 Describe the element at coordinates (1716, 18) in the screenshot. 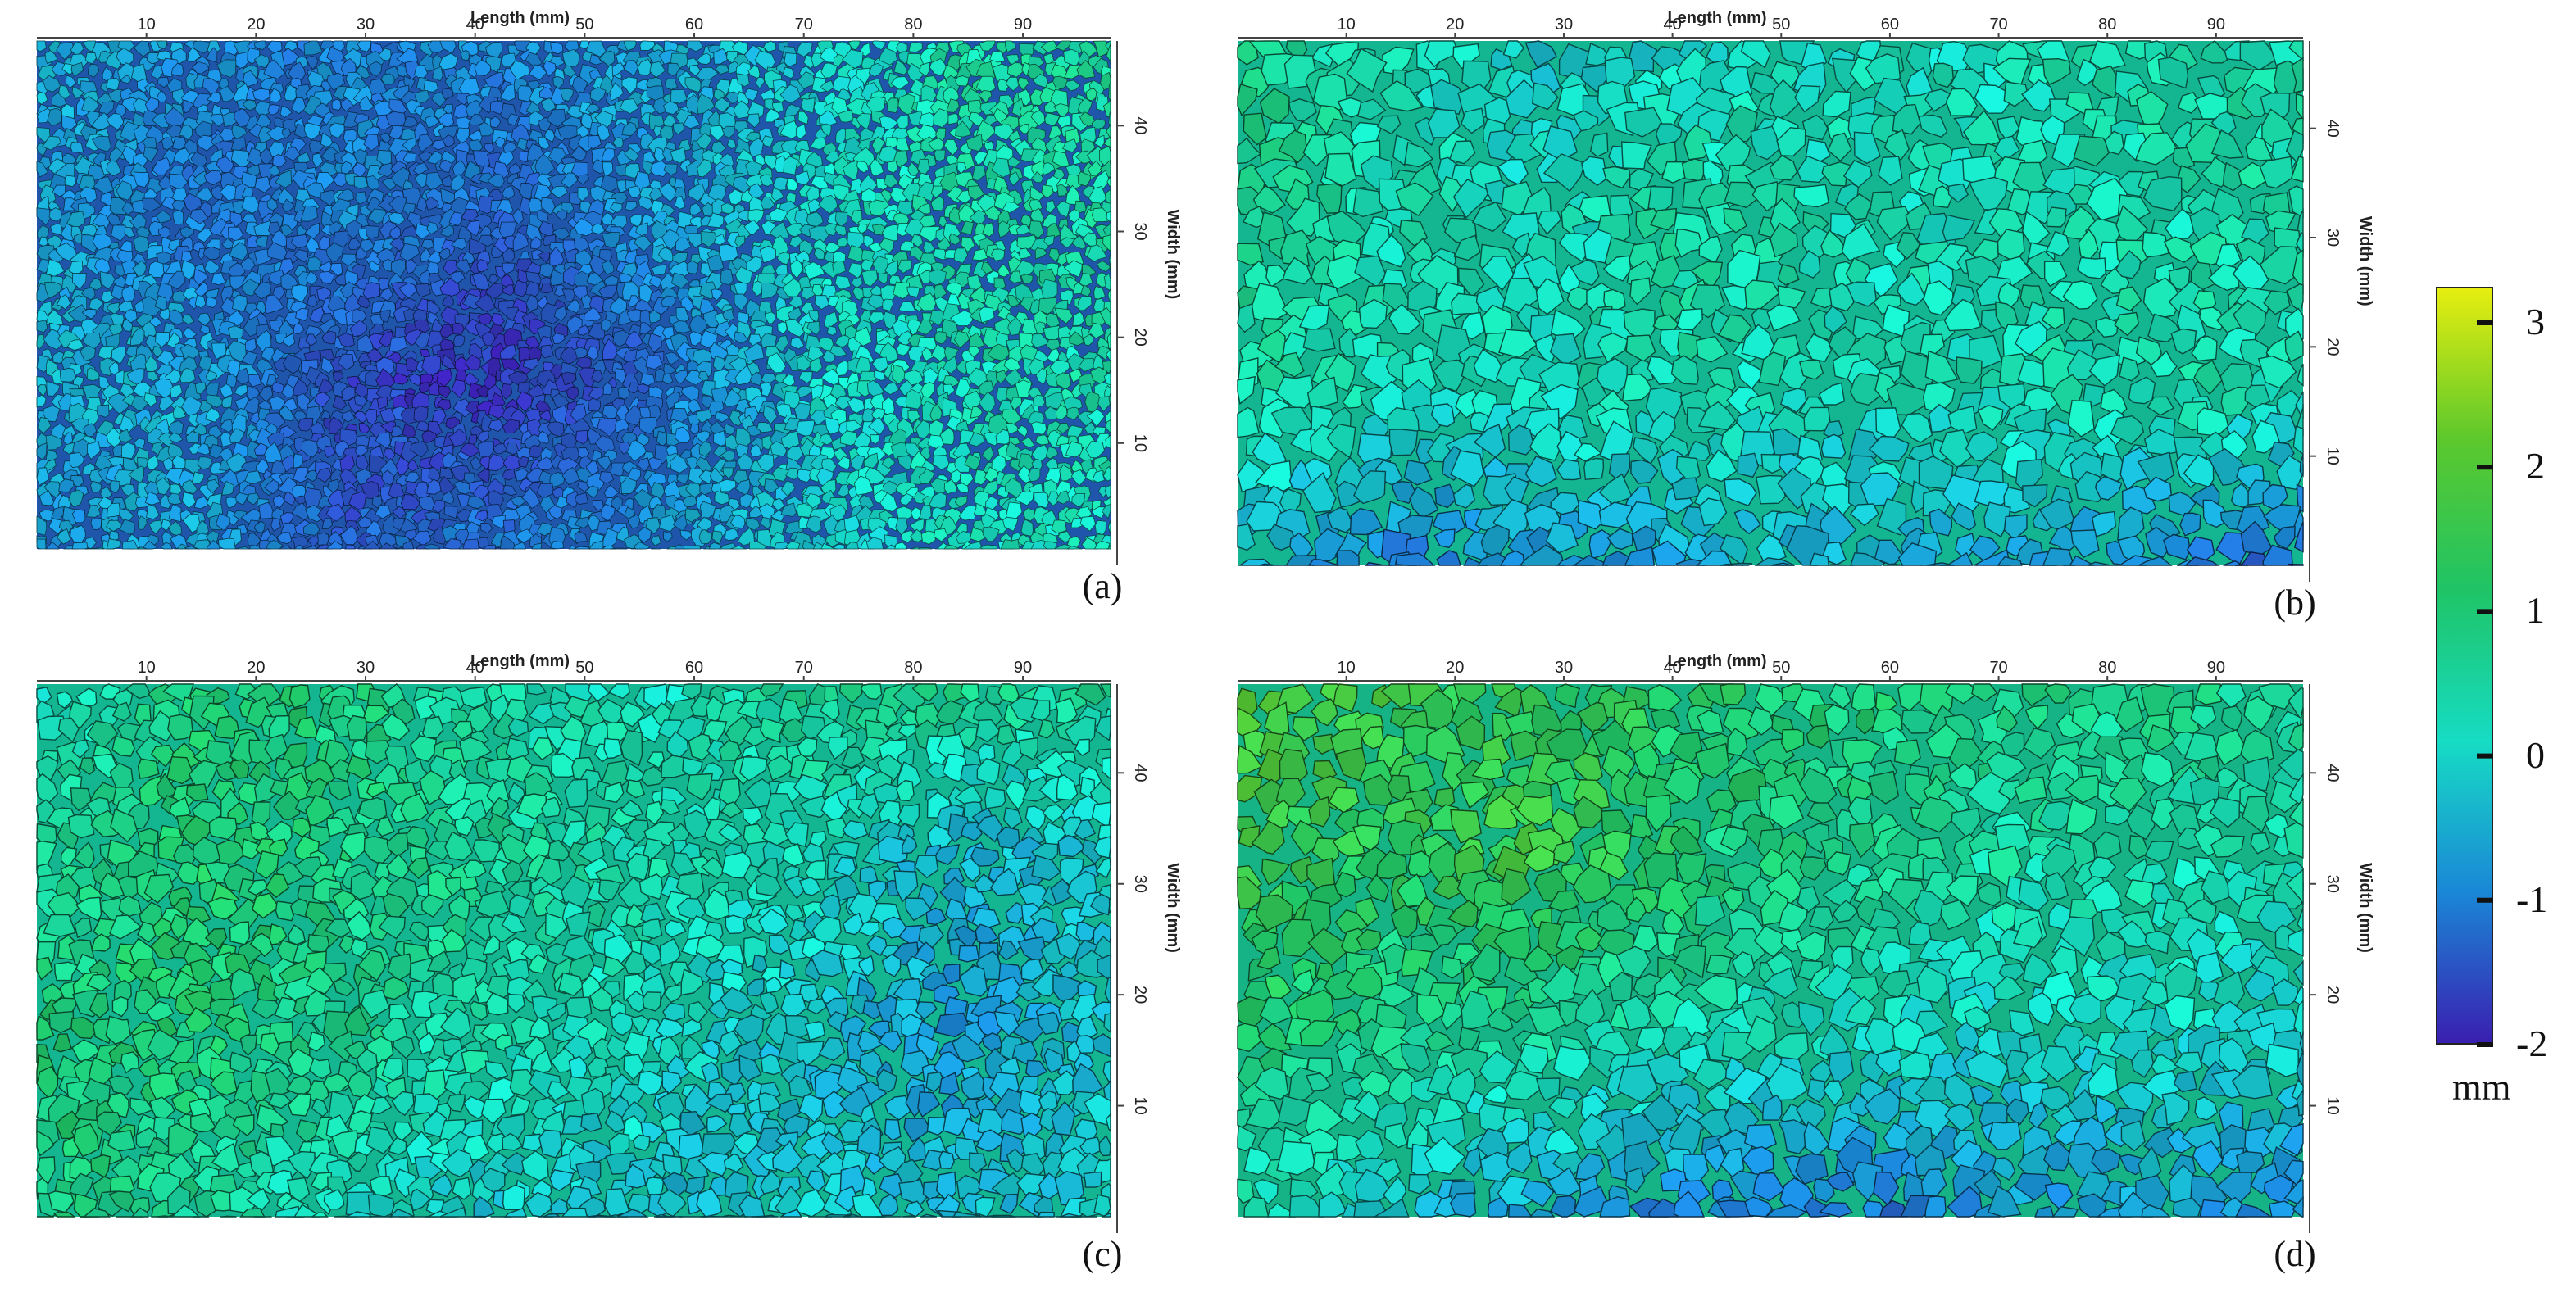

I see `x-axis-title: Length (mm)` at that location.